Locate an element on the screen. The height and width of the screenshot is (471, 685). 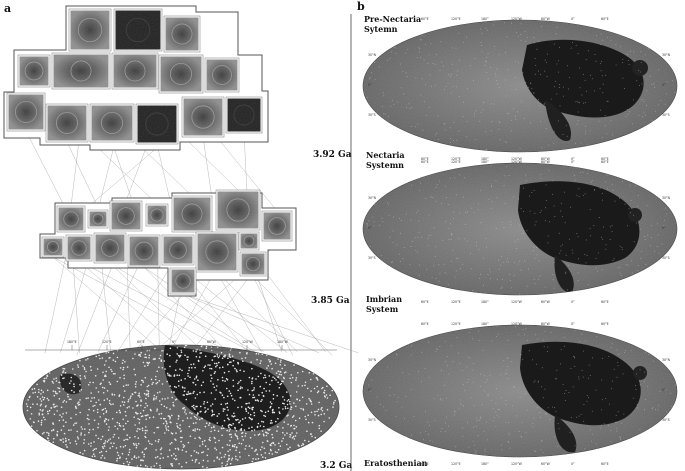
age-label-32: 3.2 Ga is located at coordinates (336, 466).